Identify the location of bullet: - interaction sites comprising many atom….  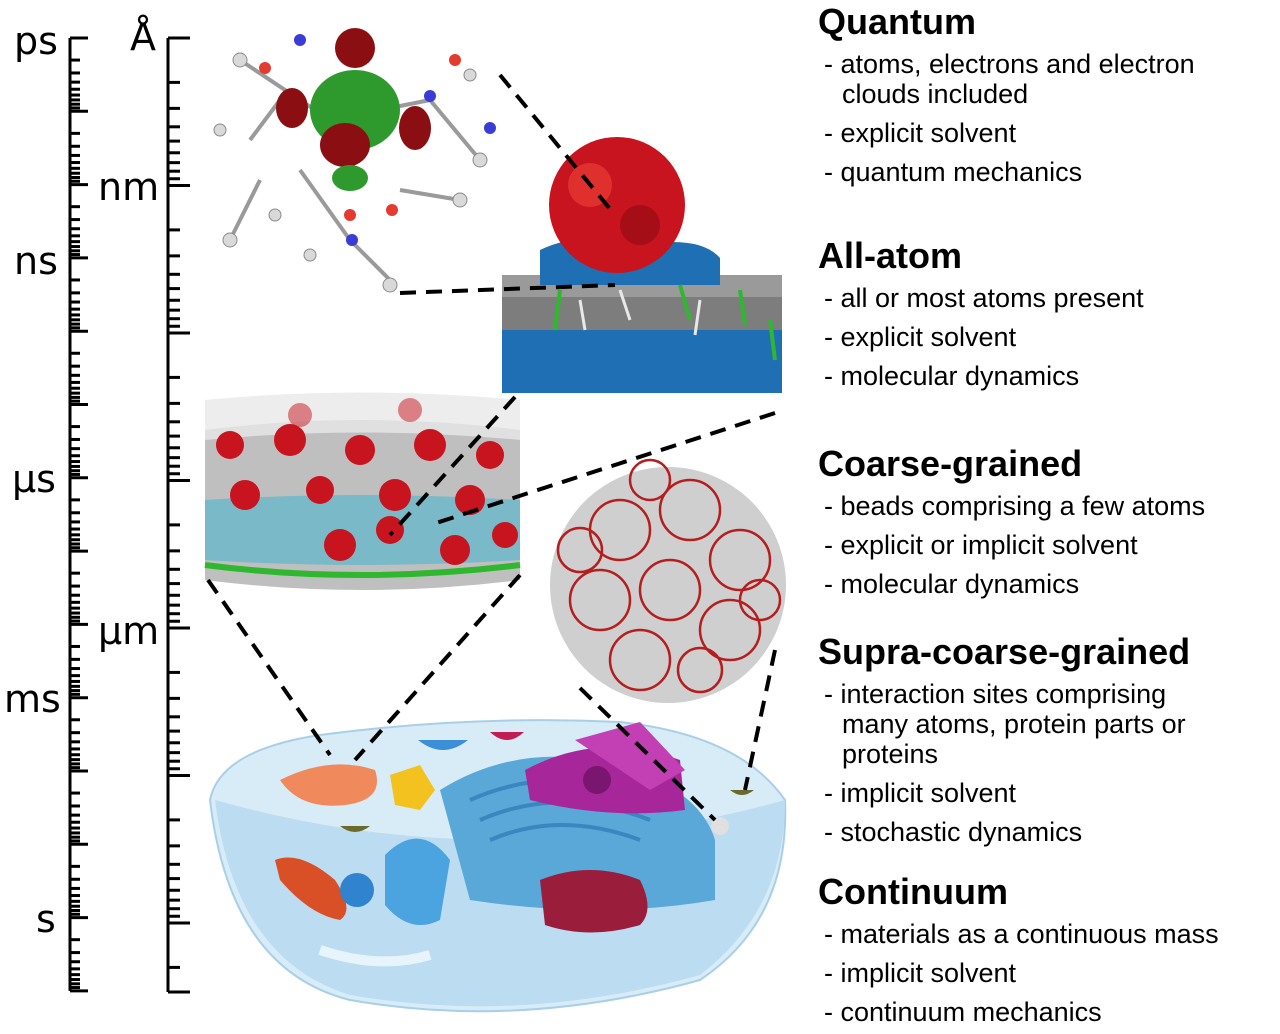
(1005, 724).